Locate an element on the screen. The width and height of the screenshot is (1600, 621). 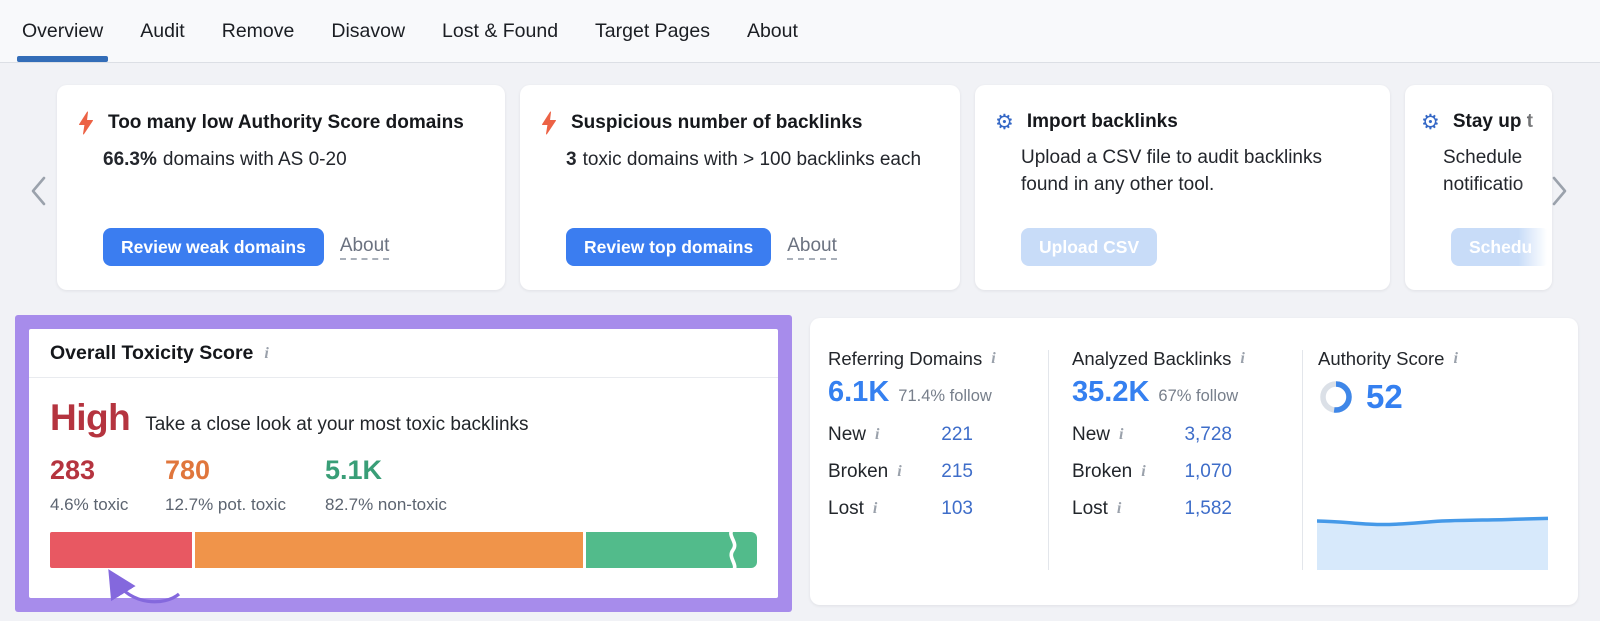
card-description: 66.3% domains with AS 0-20 is located at coordinates (225, 159).